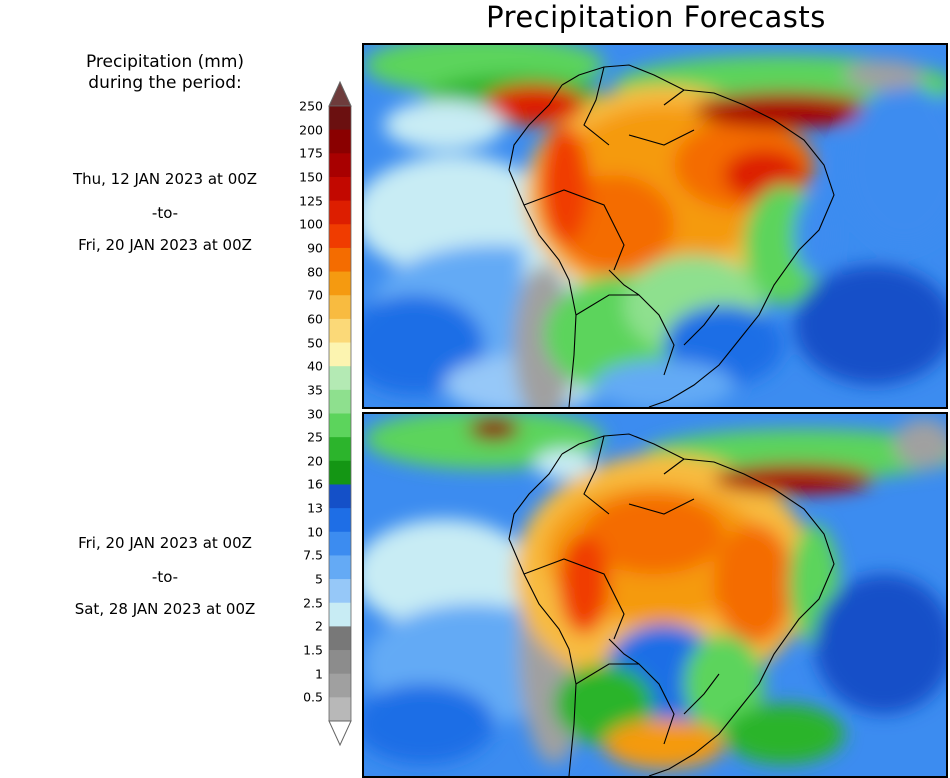 This screenshot has height=778, width=950. Describe the element at coordinates (340, 733) in the screenshot. I see `colorbar-under-arrow` at that location.